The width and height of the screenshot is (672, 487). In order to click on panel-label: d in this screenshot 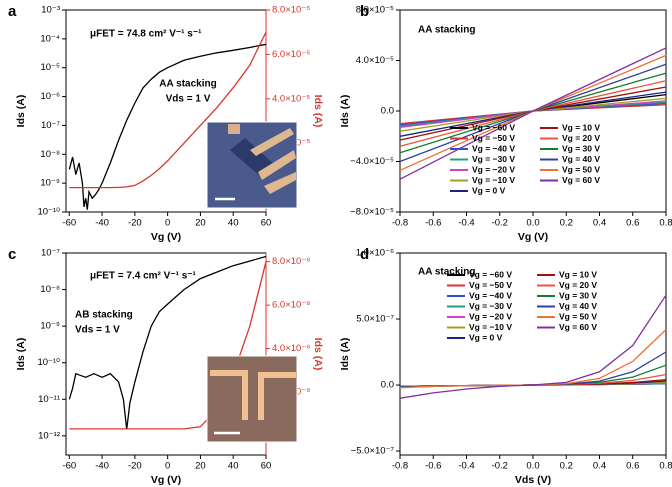, I will do `click(364, 254)`.